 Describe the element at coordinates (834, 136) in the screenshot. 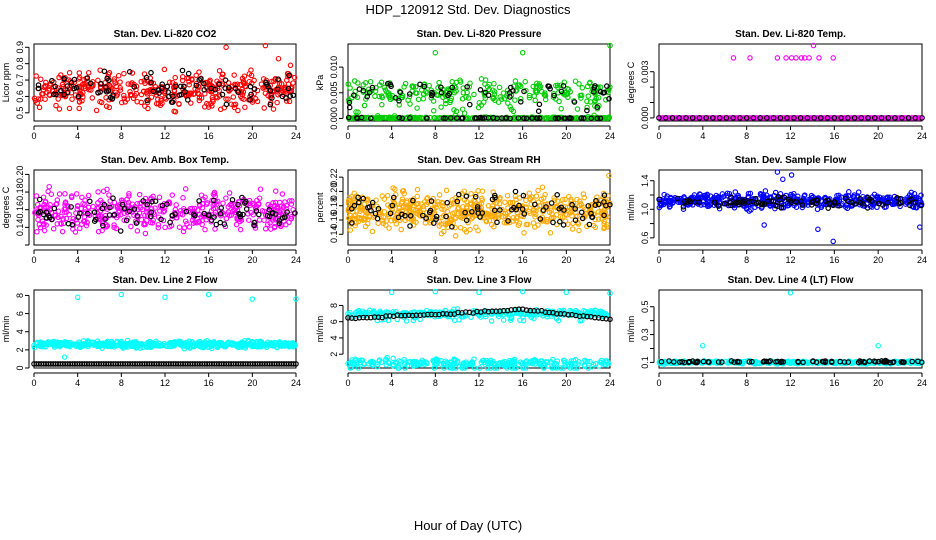

I see `panel-3-x-tick-label: 16` at that location.